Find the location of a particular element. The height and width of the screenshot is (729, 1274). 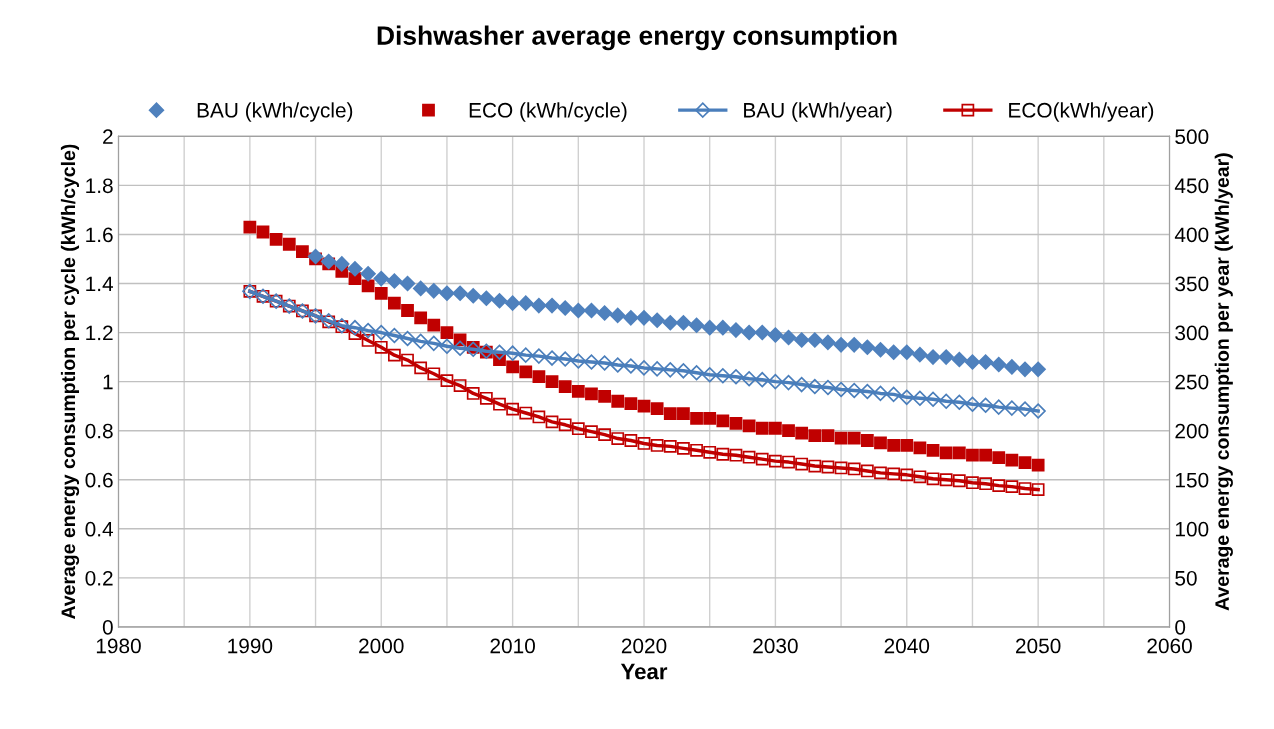

y-tick-label: 0 is located at coordinates (107, 627).